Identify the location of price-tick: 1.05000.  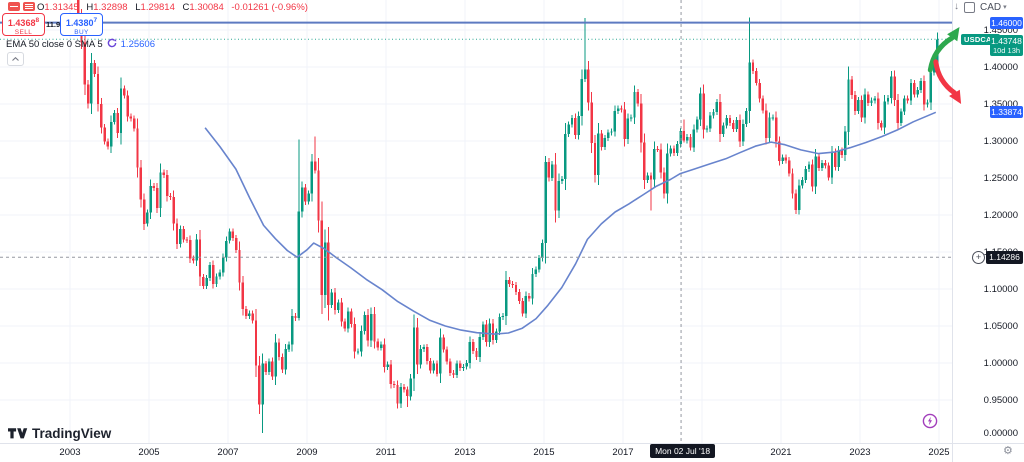
(1000, 326).